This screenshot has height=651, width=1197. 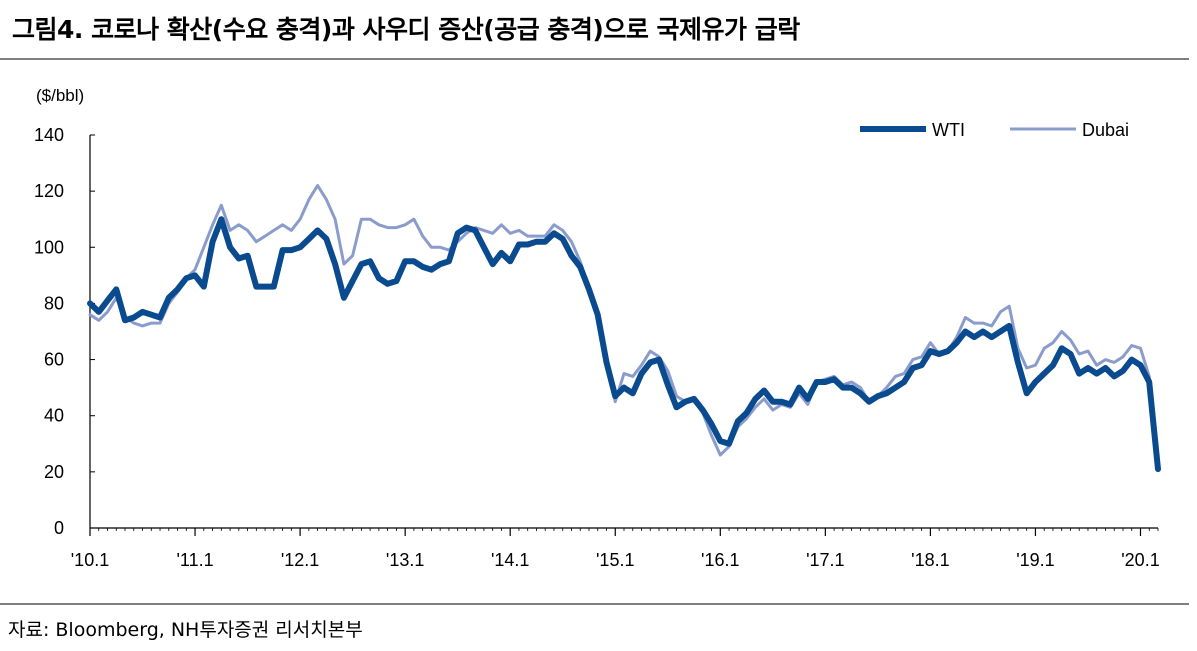 What do you see at coordinates (54, 416) in the screenshot?
I see `y-tick-label: 40` at bounding box center [54, 416].